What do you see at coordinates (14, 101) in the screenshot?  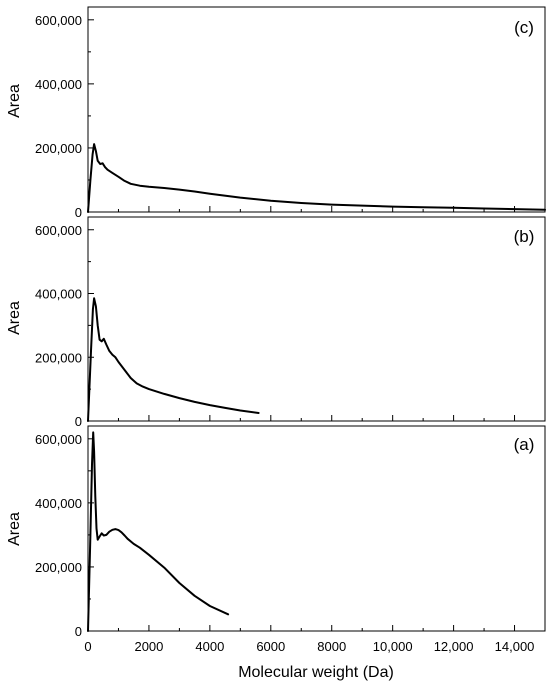 I see `y-axis-label-c: Area` at bounding box center [14, 101].